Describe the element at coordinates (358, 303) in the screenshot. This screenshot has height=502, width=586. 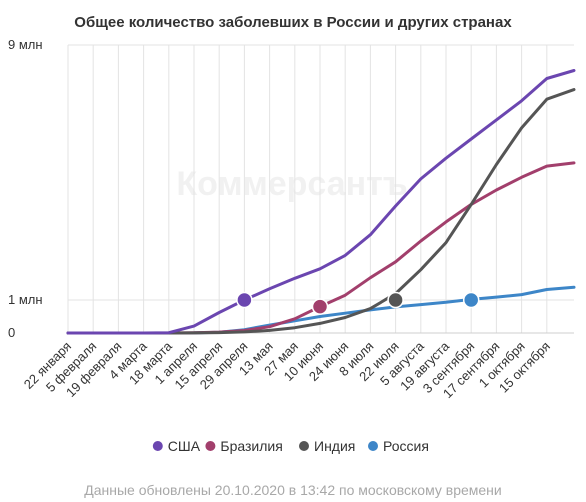
I see `series-markers` at that location.